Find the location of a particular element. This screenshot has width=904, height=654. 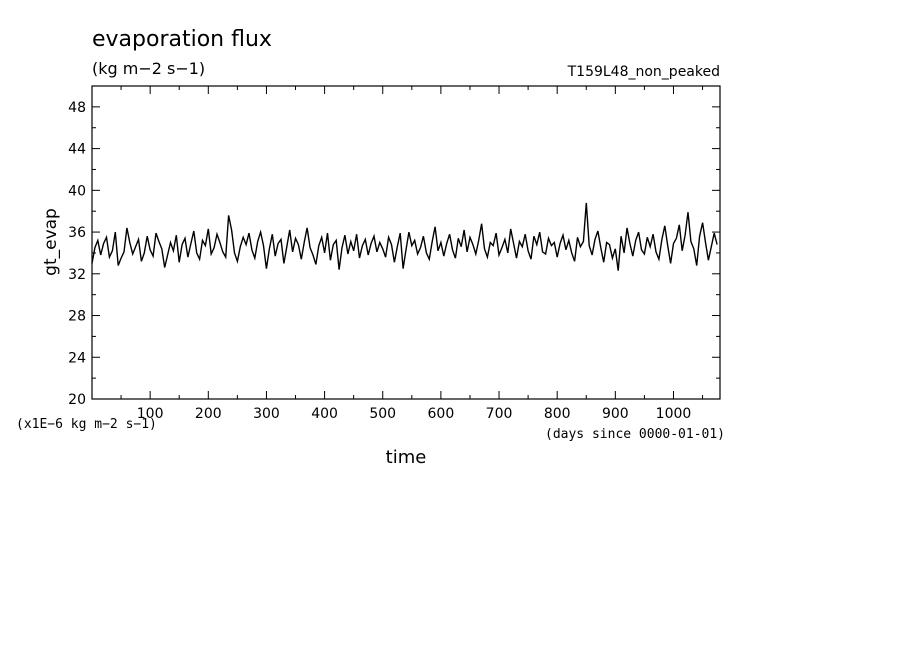

y-axis-label: gt_evap is located at coordinates (51, 242).